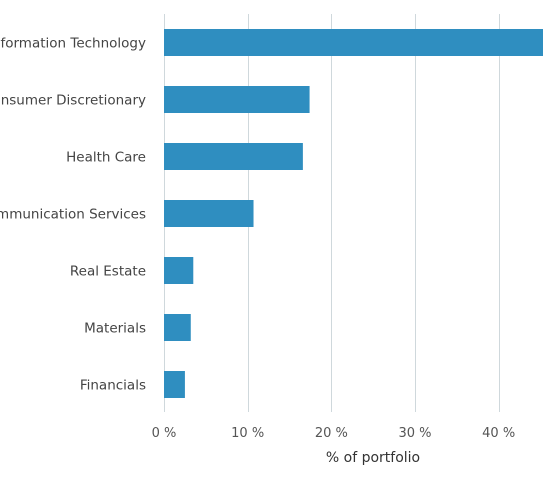 Image resolution: width=550 pixels, height=482 pixels. What do you see at coordinates (115, 329) in the screenshot?
I see `category-label: Materials` at bounding box center [115, 329].